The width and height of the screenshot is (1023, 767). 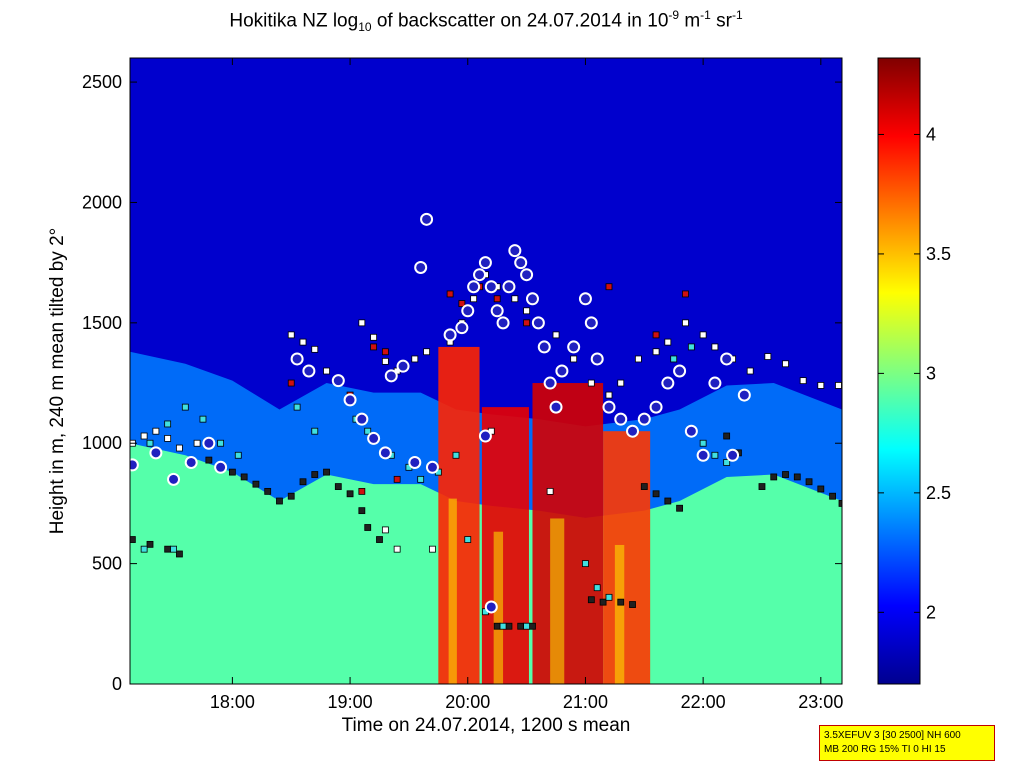 I want to click on y-tick-label: 0, so click(x=117, y=684).